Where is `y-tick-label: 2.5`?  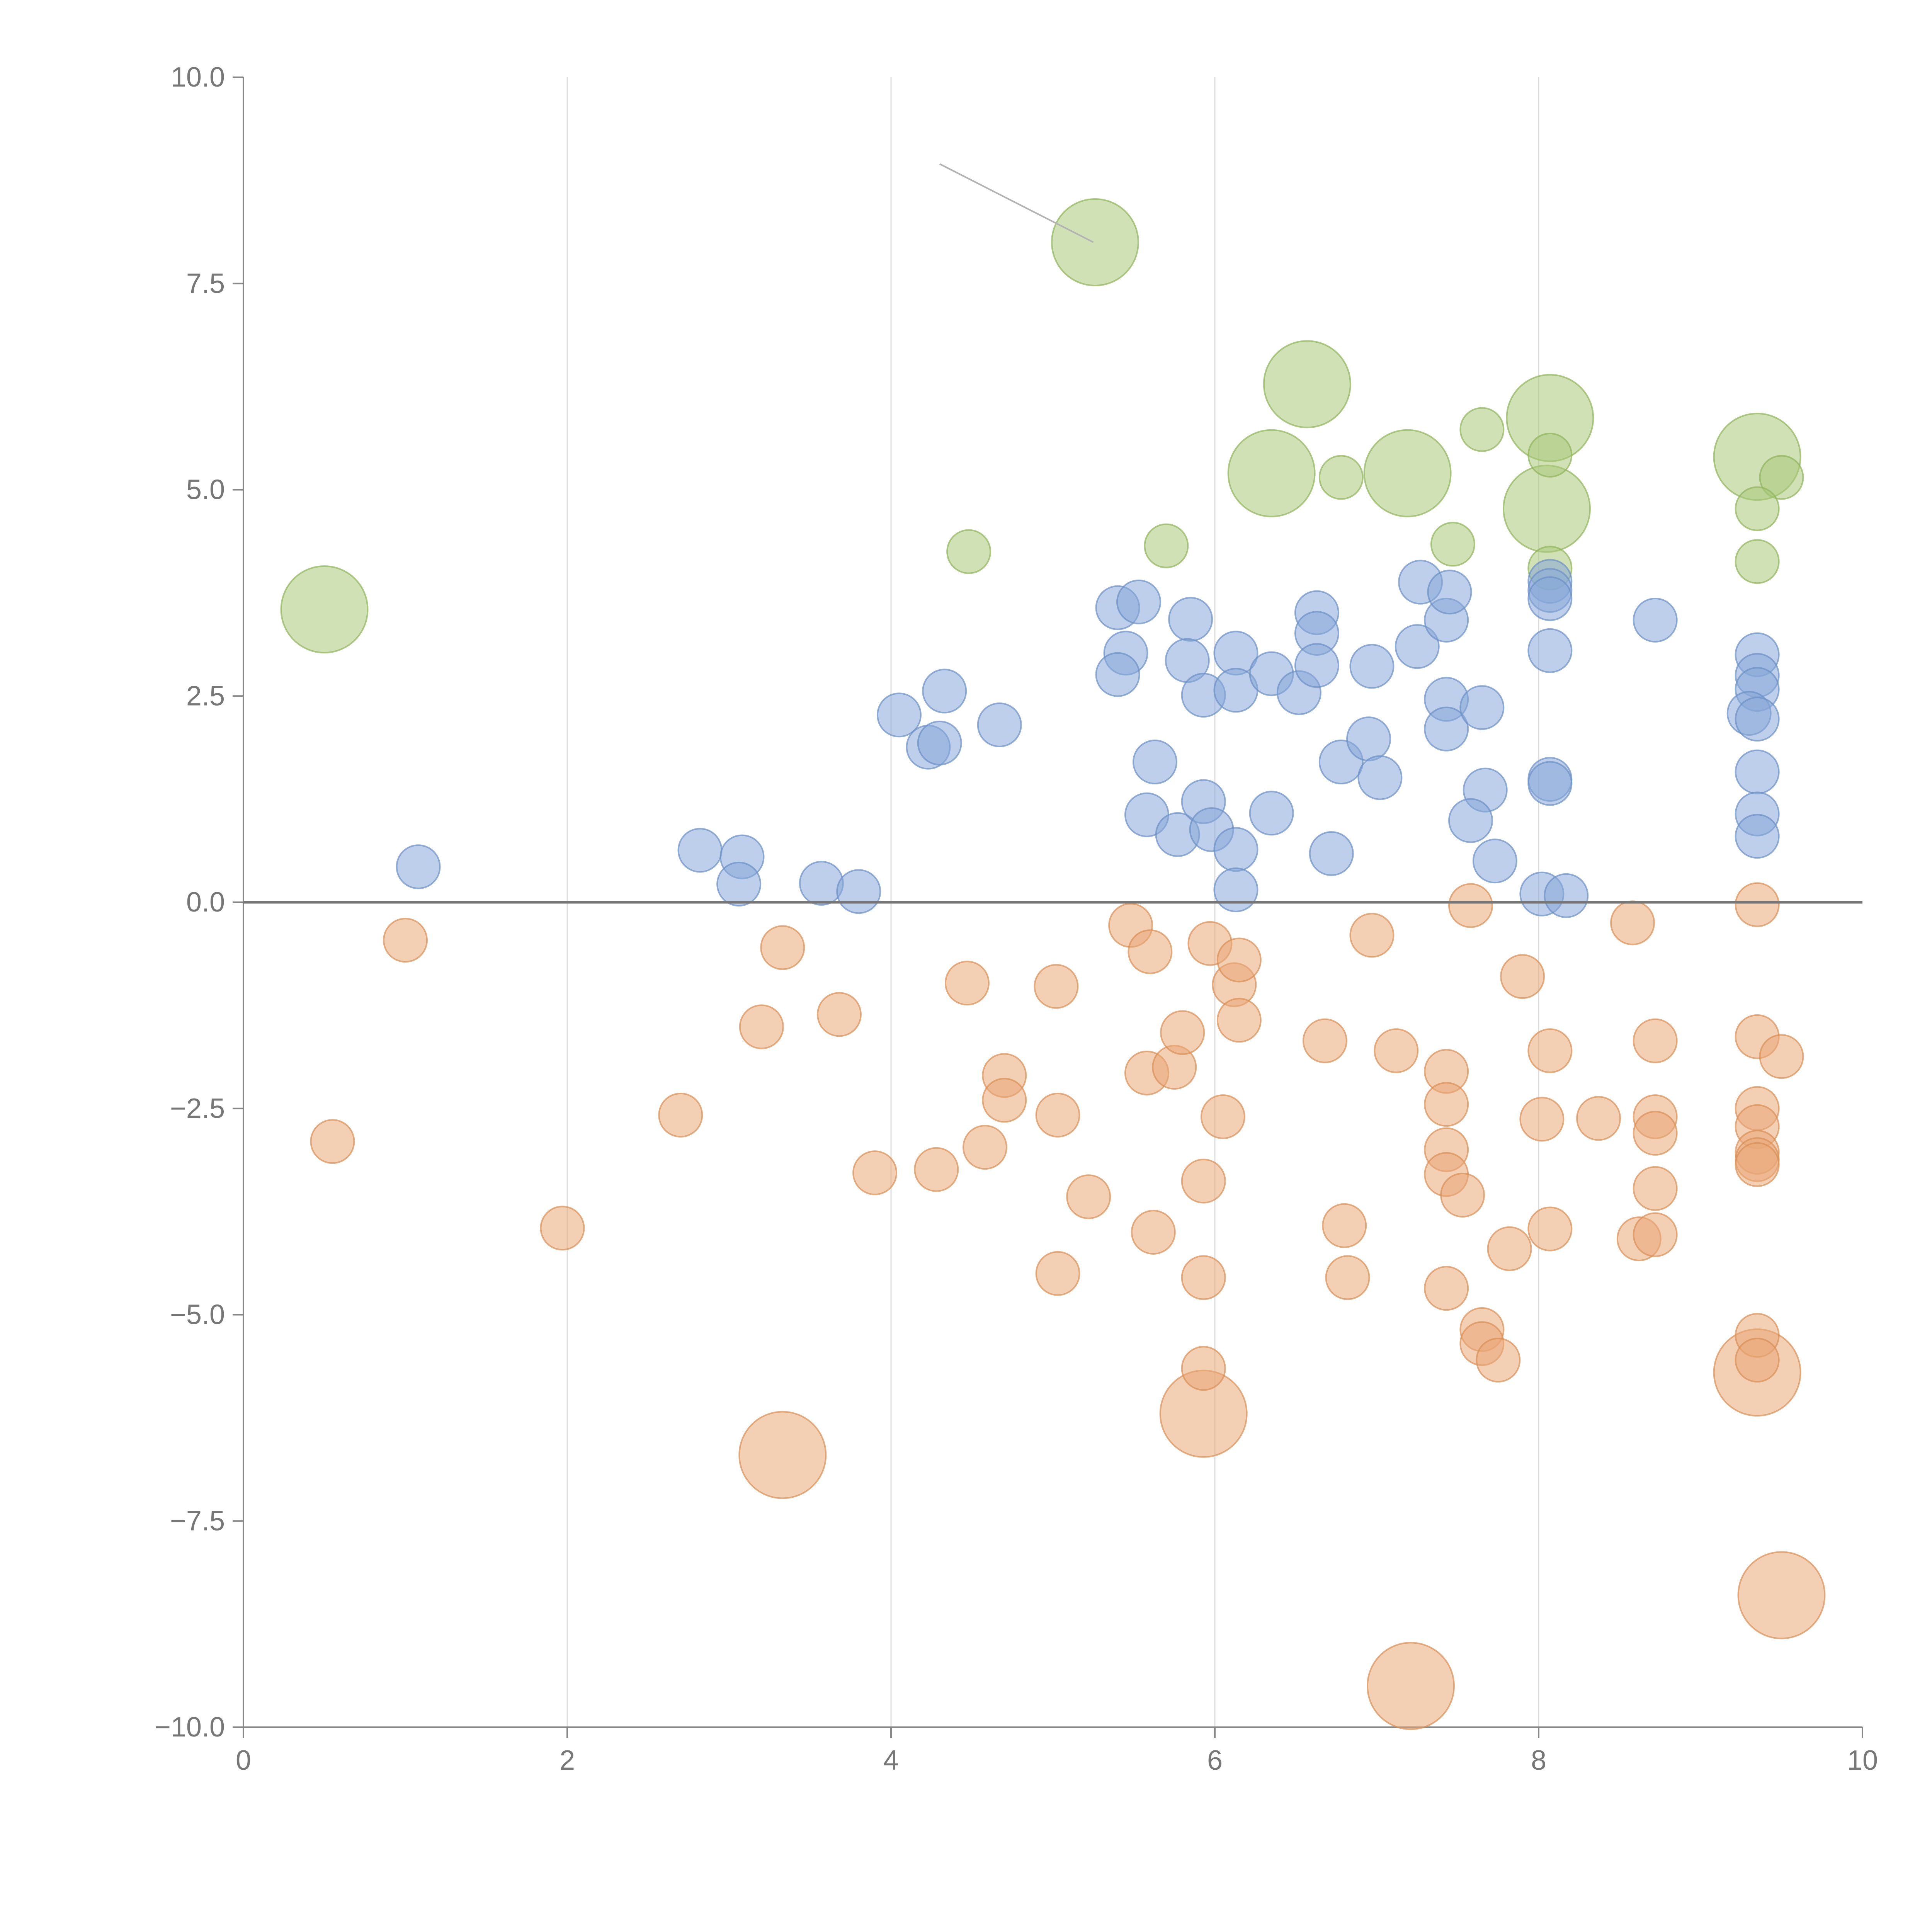 y-tick-label: 2.5 is located at coordinates (205, 695).